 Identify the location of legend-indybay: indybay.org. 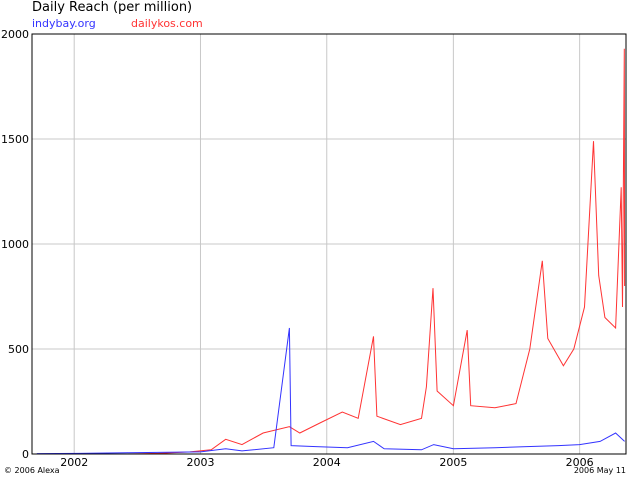
(64, 23).